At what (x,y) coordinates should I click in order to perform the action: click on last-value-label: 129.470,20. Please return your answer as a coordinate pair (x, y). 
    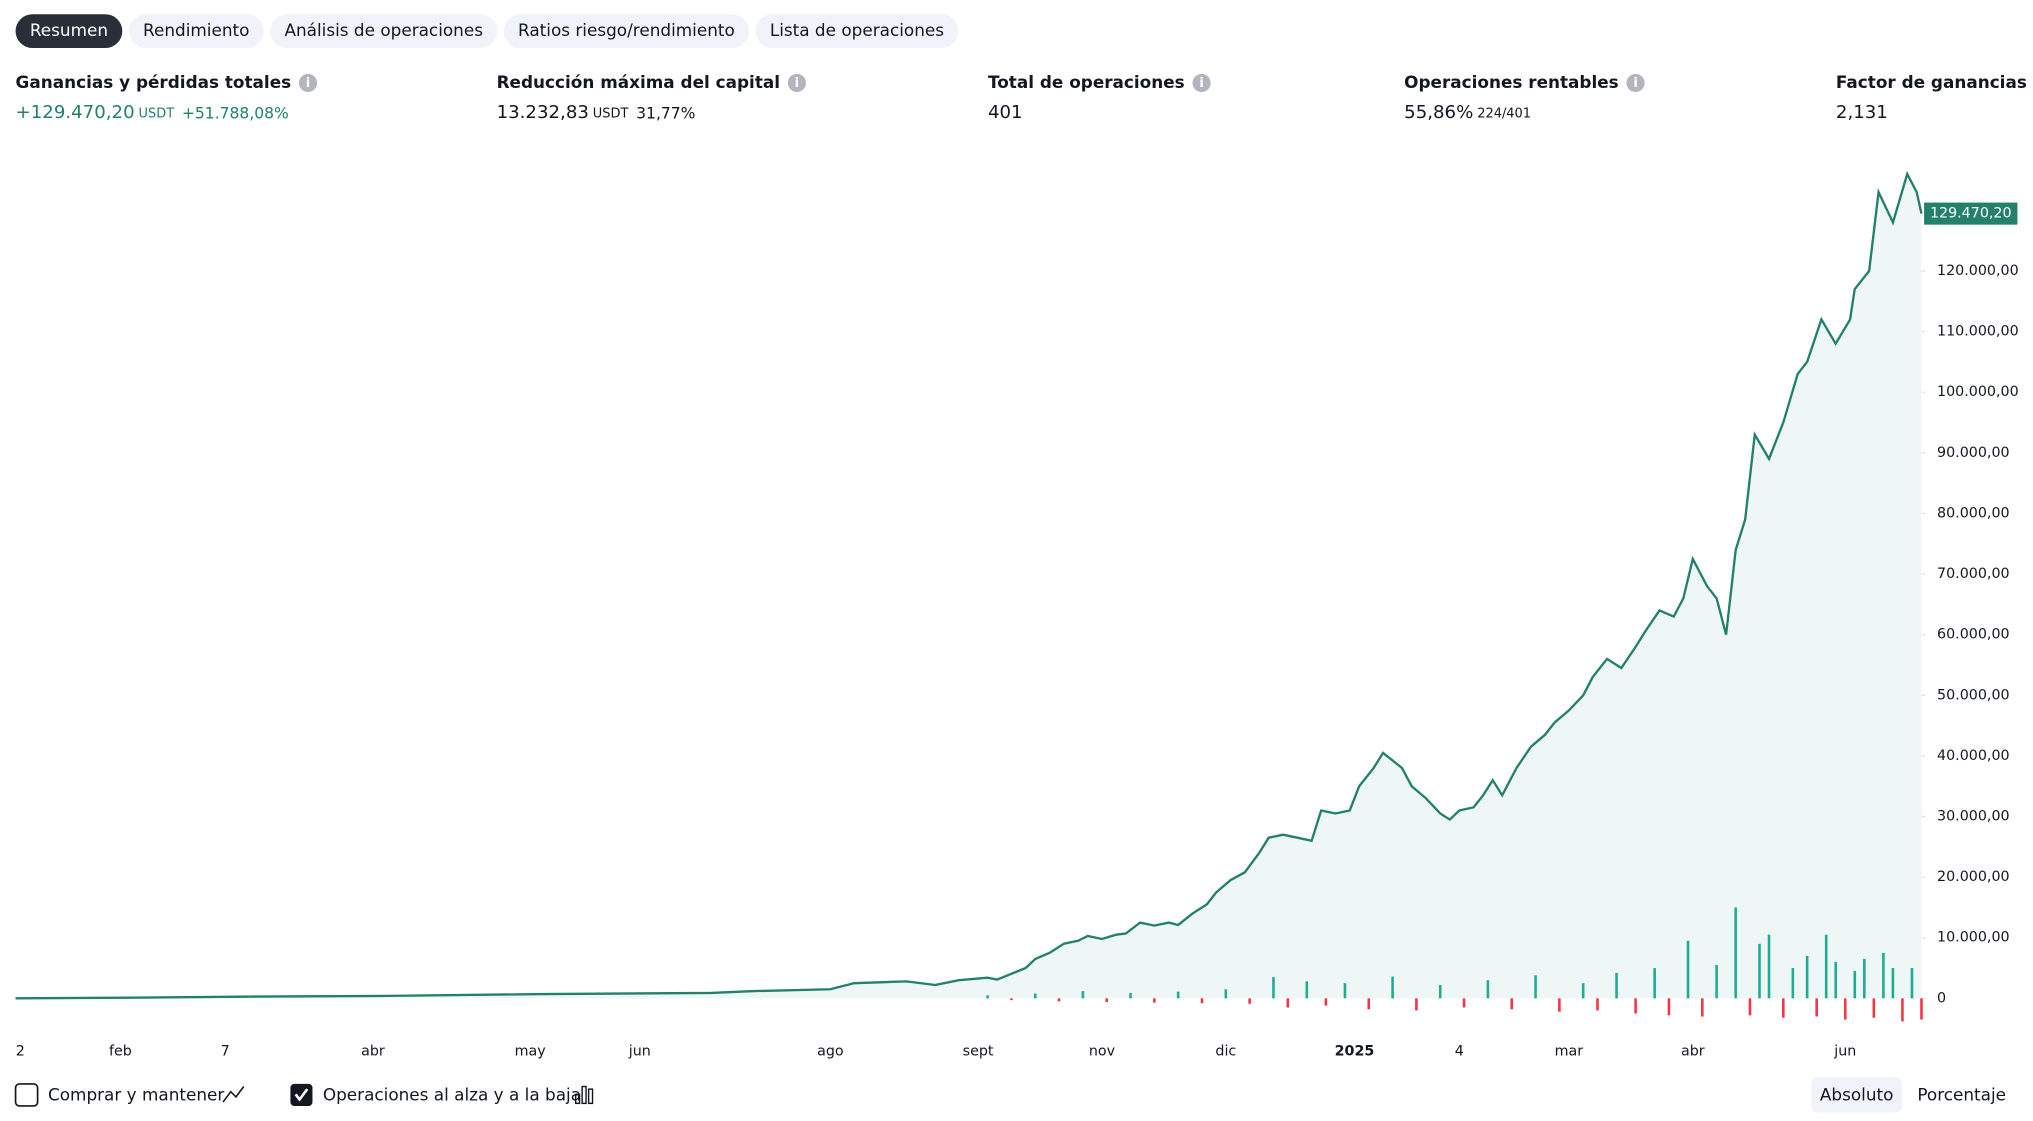
    Looking at the image, I should click on (1971, 214).